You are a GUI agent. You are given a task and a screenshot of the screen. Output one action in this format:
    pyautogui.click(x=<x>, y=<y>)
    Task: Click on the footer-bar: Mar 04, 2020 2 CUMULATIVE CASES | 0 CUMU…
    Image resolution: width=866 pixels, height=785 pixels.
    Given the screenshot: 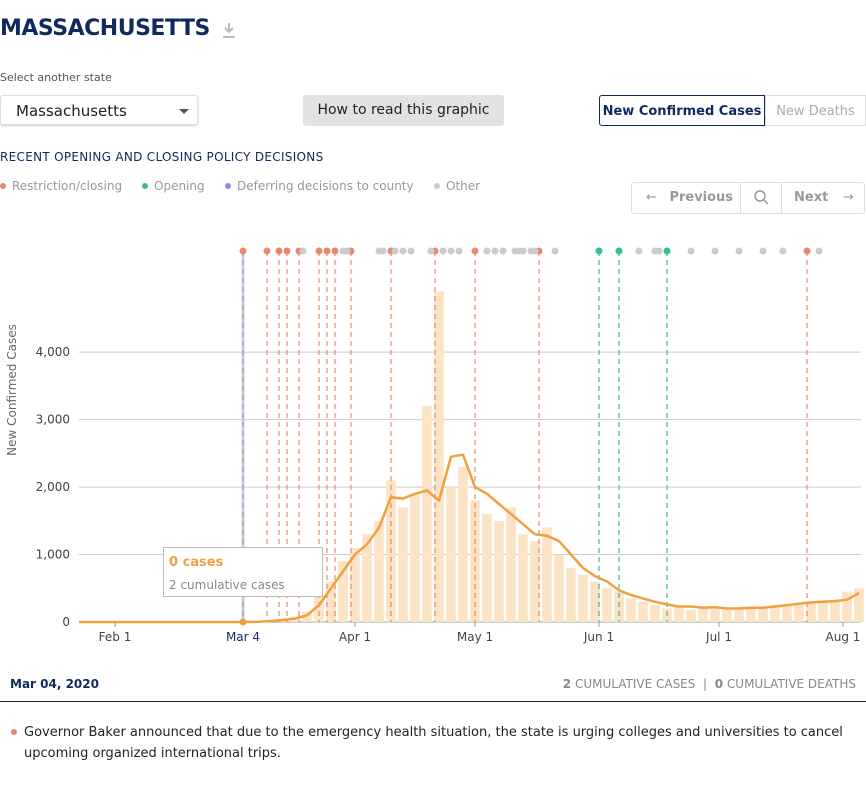 What is the action you would take?
    pyautogui.click(x=433, y=685)
    